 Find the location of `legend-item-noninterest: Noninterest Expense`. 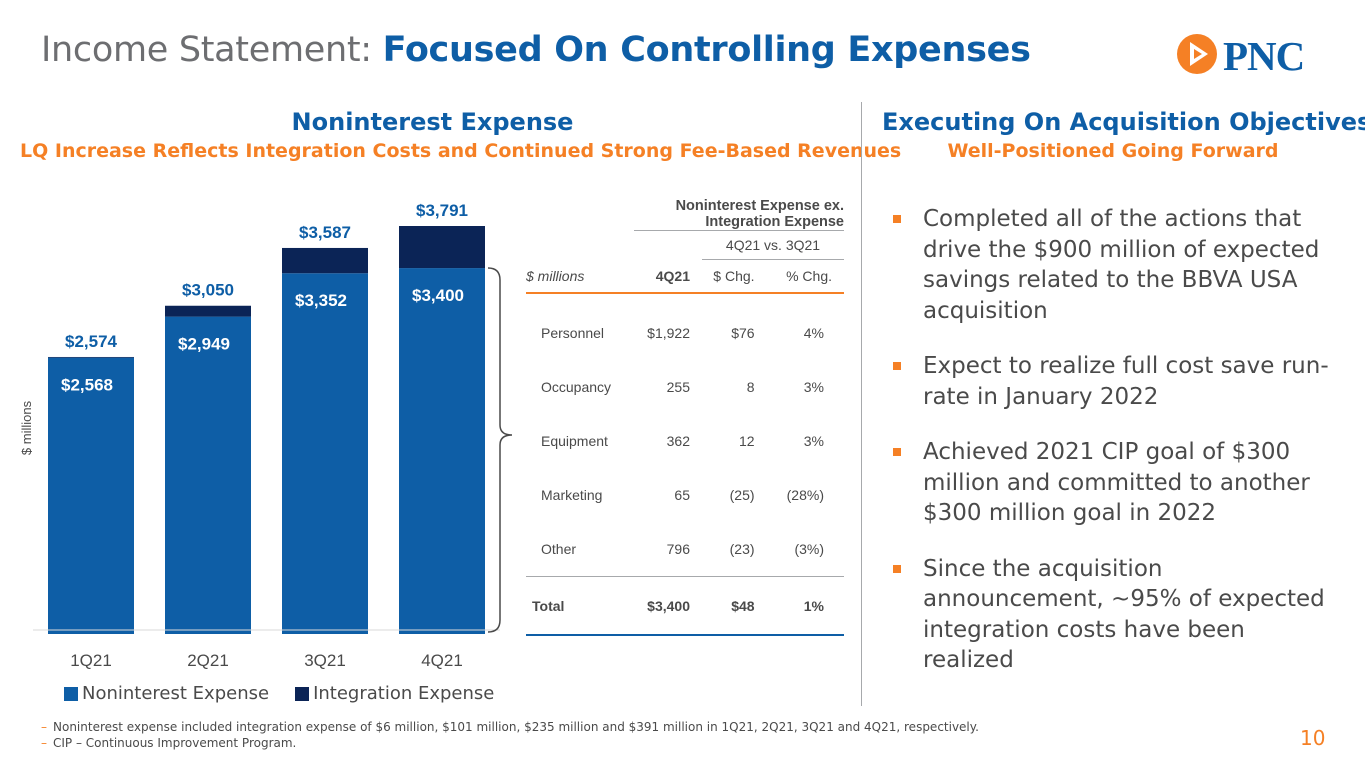

legend-item-noninterest: Noninterest Expense is located at coordinates (166, 693).